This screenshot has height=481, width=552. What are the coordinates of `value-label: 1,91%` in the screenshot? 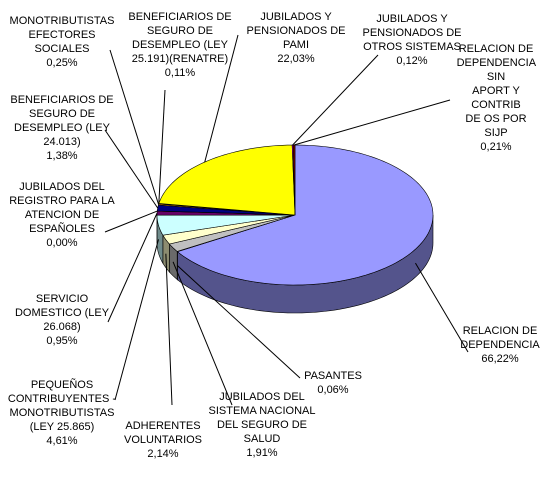 It's located at (262, 453).